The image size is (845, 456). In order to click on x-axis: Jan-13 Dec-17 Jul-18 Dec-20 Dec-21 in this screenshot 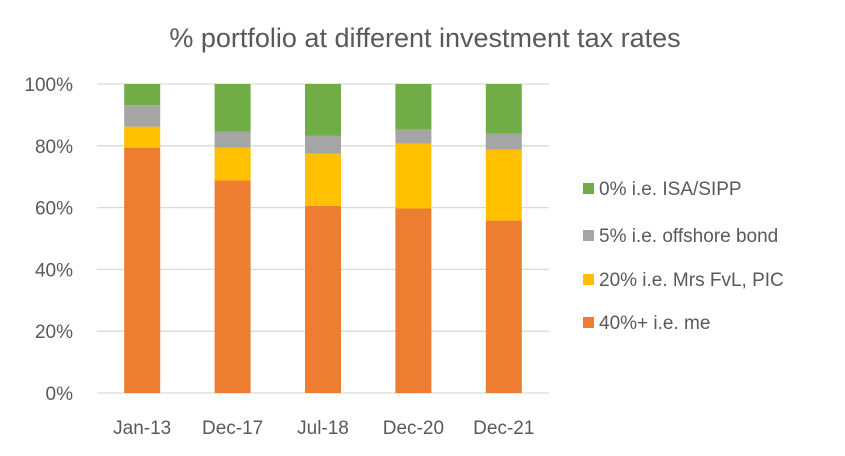, I will do `click(323, 428)`.